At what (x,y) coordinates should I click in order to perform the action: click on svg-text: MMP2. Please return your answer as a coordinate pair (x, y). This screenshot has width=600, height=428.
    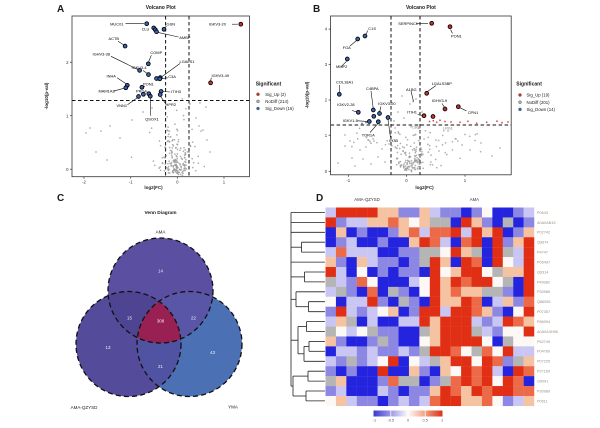
    Looking at the image, I should click on (341, 66).